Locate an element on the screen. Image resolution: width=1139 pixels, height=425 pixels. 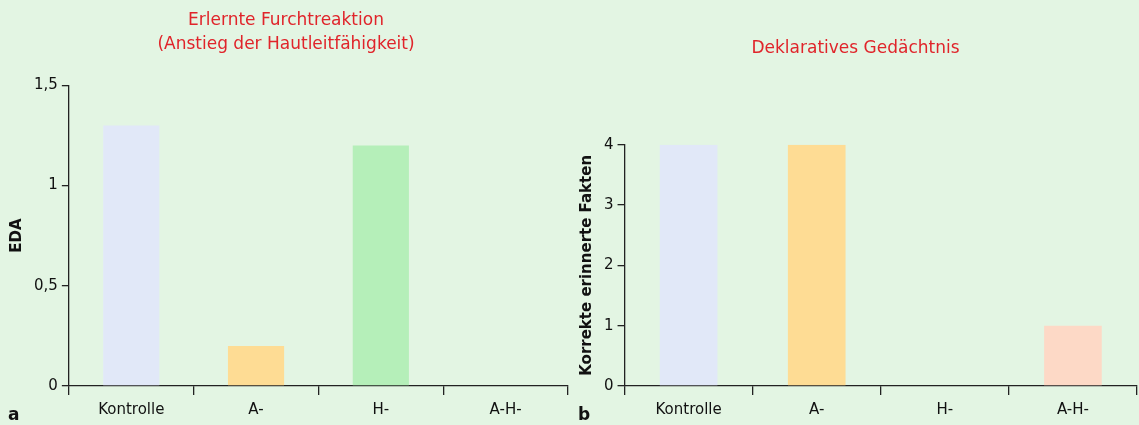
y-tick-label: 2 is located at coordinates (609, 264).